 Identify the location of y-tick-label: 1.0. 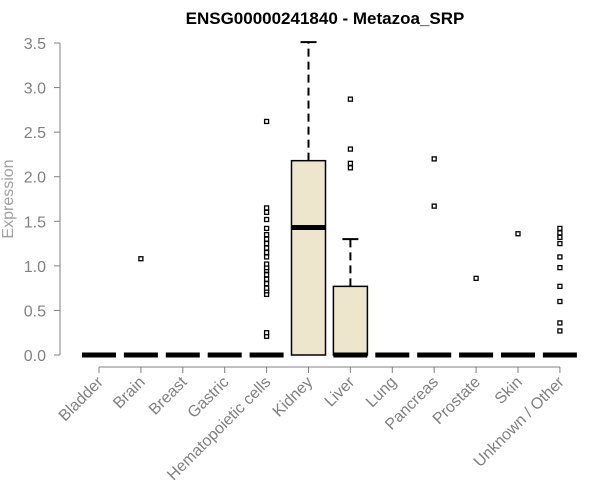
(35, 267).